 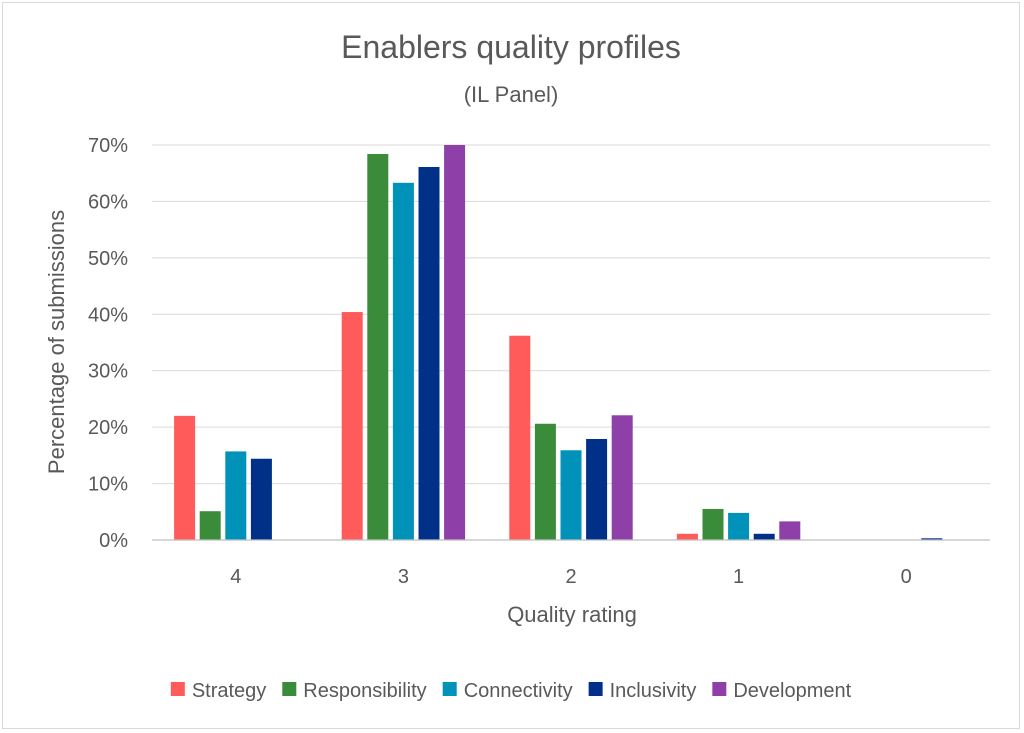 I want to click on y-axis-label: Percentage of submissions, so click(x=56, y=342).